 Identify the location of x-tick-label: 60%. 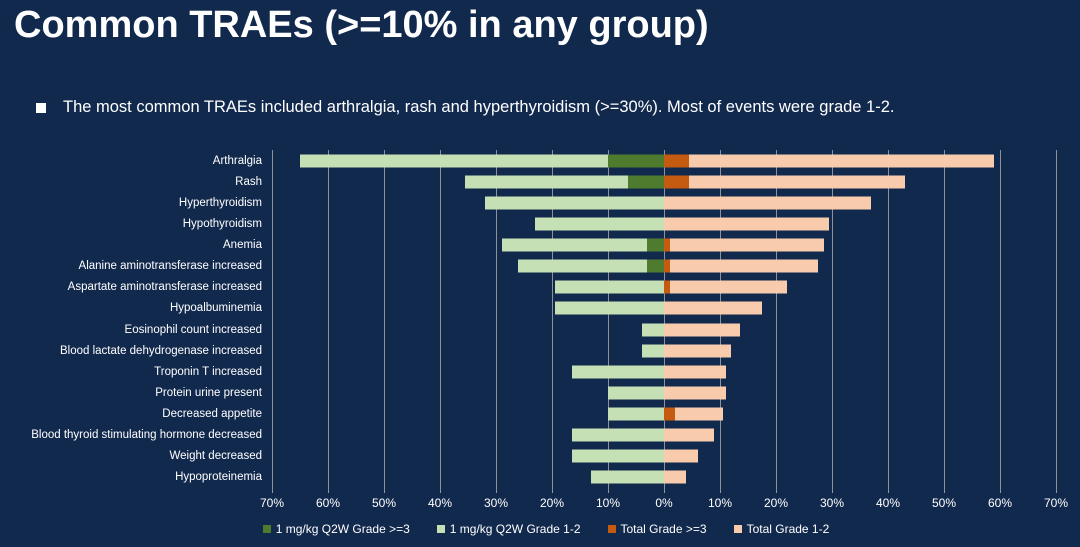
(1000, 503).